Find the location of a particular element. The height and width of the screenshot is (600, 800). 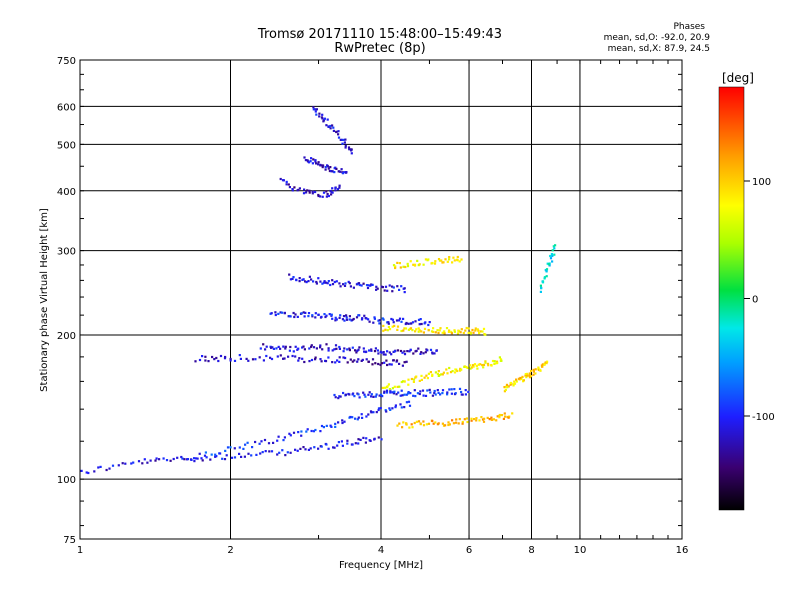

phases-heading: Phases is located at coordinates (689, 27).